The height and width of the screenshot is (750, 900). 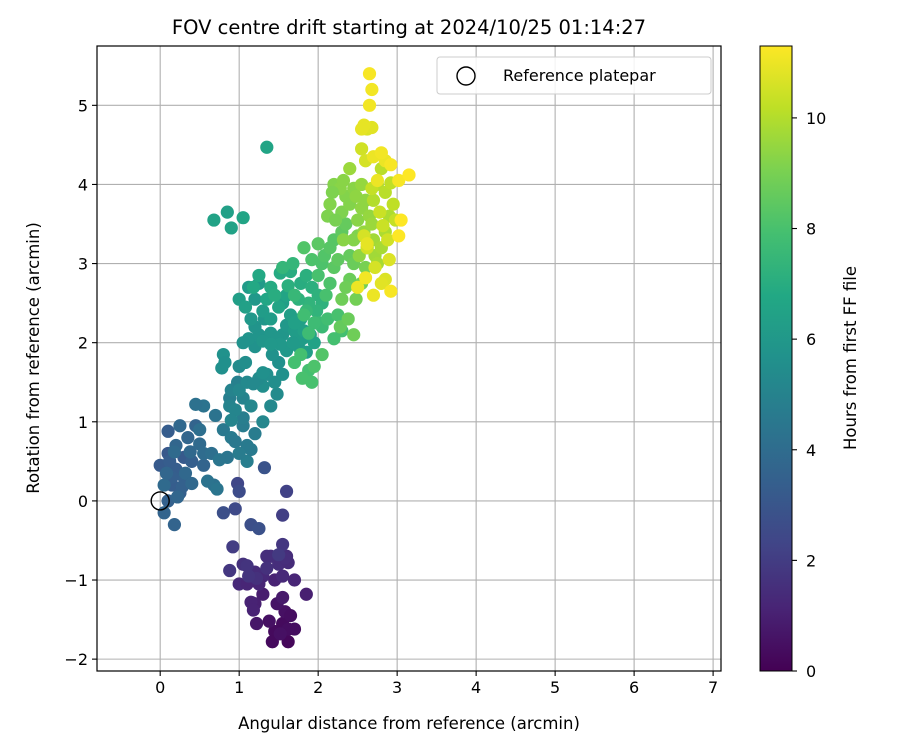 What do you see at coordinates (397, 687) in the screenshot?
I see `x-tick-label: 3` at bounding box center [397, 687].